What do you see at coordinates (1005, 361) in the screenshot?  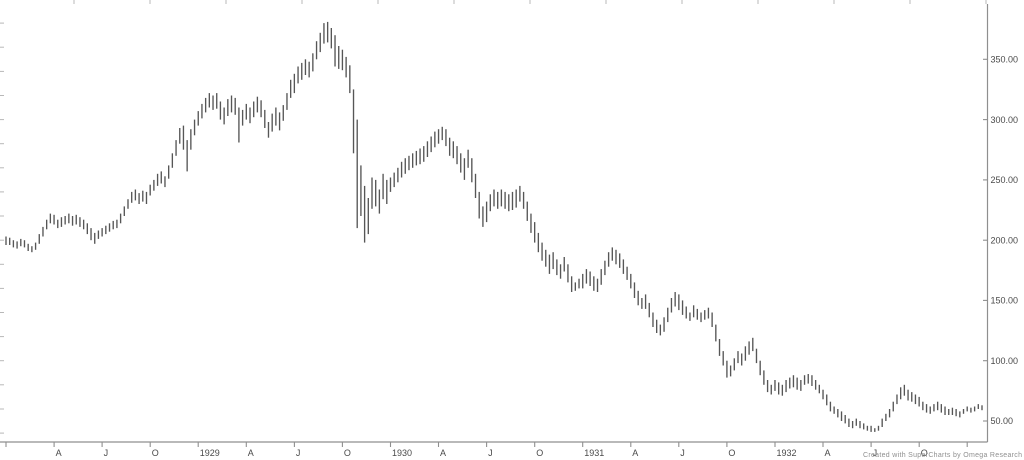 I see `y-tick-label: 100.00` at bounding box center [1005, 361].